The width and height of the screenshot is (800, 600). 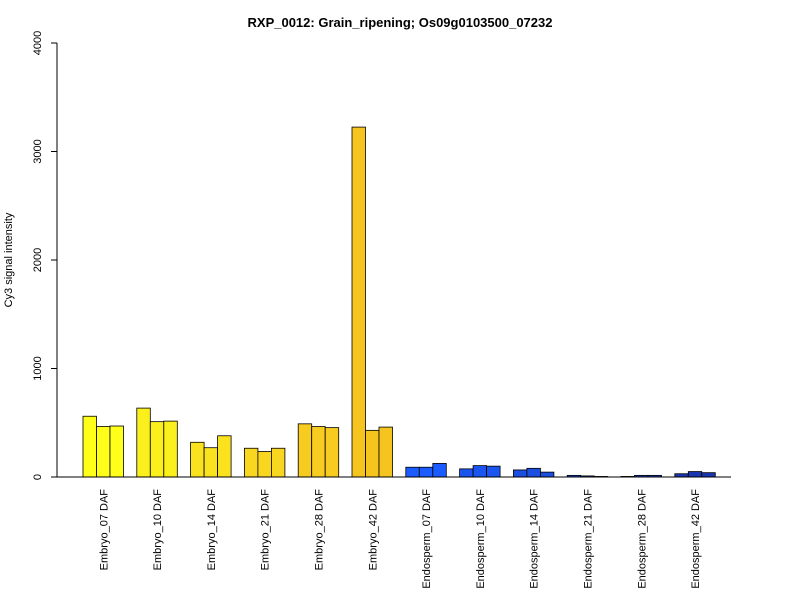 What do you see at coordinates (38, 43) in the screenshot?
I see `y-tick-label: 4000` at bounding box center [38, 43].